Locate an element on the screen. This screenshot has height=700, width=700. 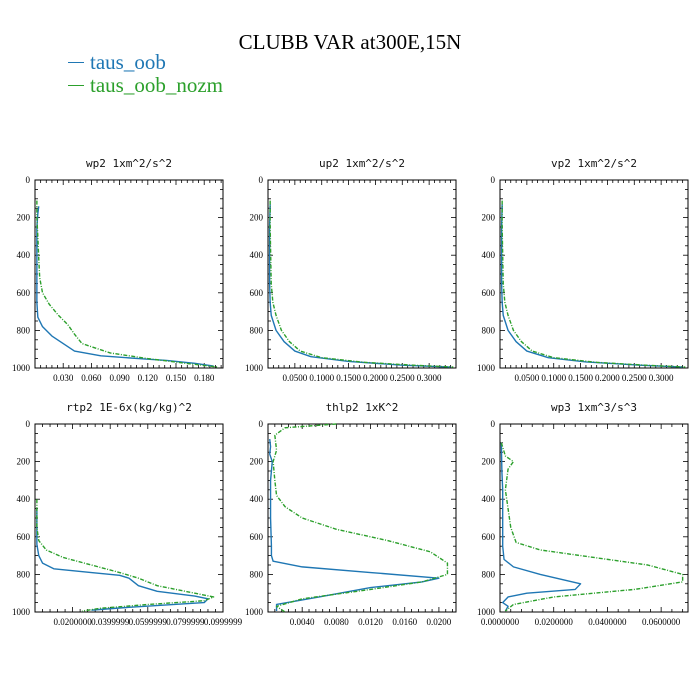
x-tick-label: 0.0080 is located at coordinates (336, 622).